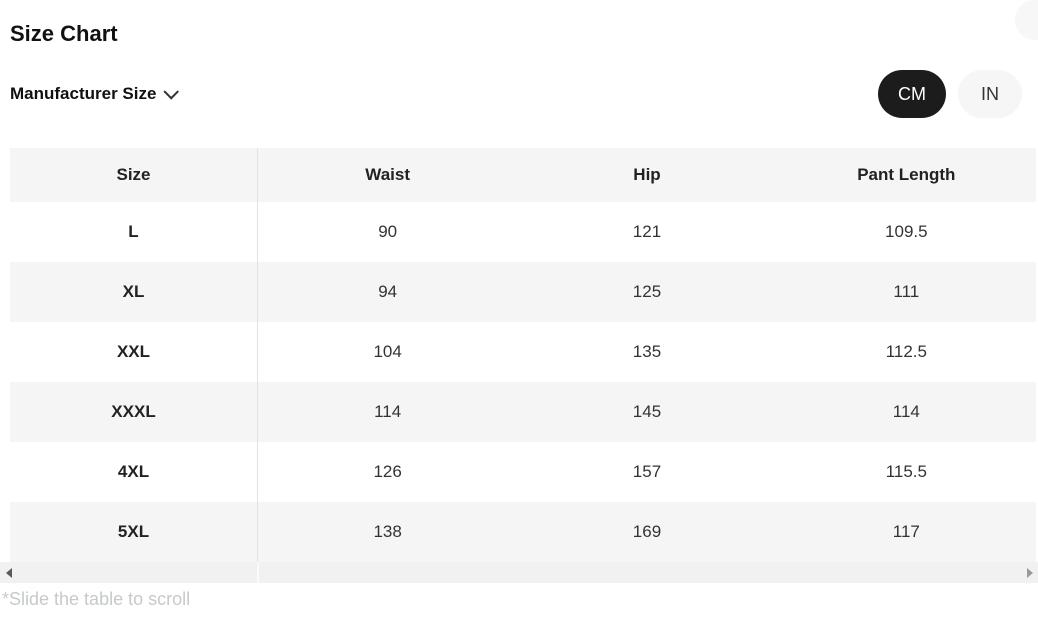 Image resolution: width=1038 pixels, height=619 pixels. Describe the element at coordinates (523, 472) in the screenshot. I see `table-row: 4XL 126 157 115.5` at that location.